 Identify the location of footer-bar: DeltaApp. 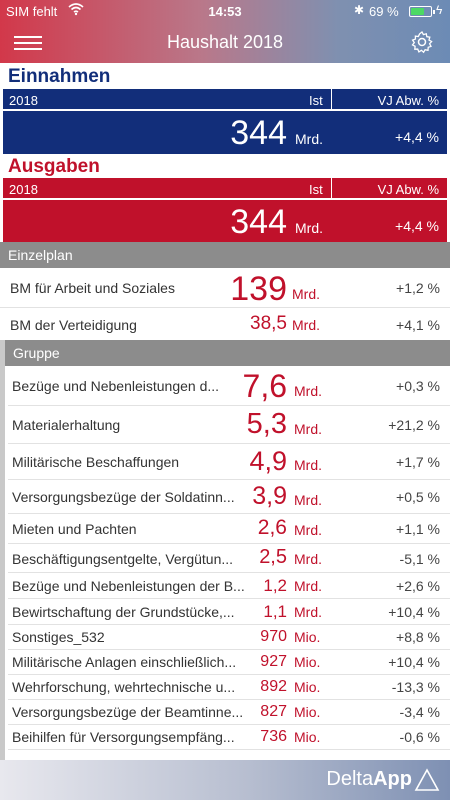
(225, 780).